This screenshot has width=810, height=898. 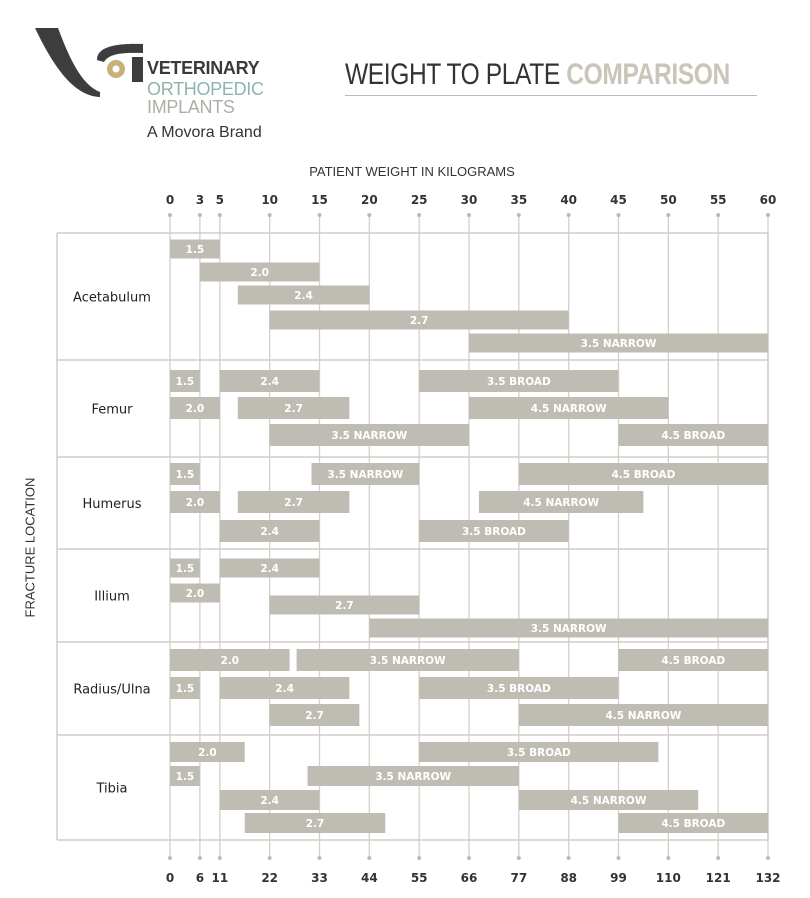 What do you see at coordinates (204, 132) in the screenshot?
I see `brand-tagline: A Movora Brand` at bounding box center [204, 132].